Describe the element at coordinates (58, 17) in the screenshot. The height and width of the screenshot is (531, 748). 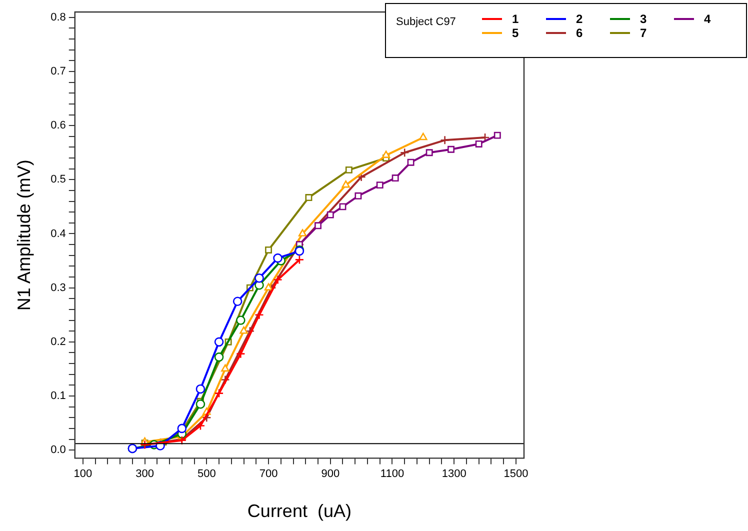
I see `y-tick-label: 0.8` at that location.